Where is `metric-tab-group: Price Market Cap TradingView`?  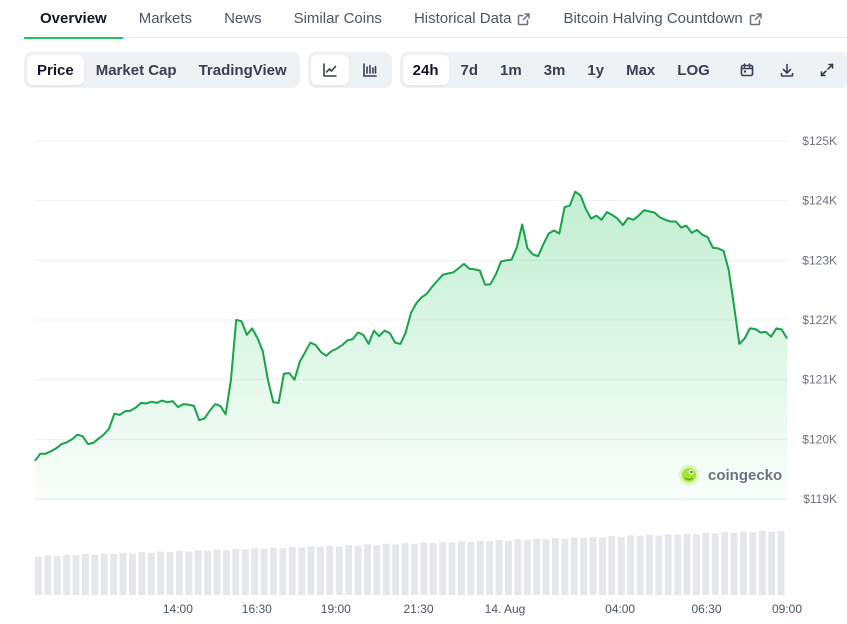 metric-tab-group: Price Market Cap TradingView is located at coordinates (162, 70).